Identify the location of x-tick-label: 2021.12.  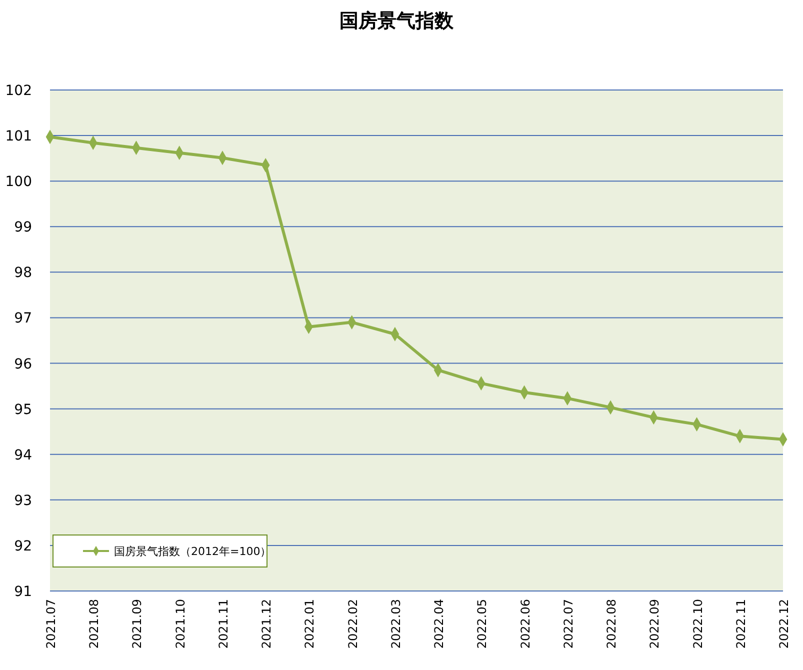
(267, 624).